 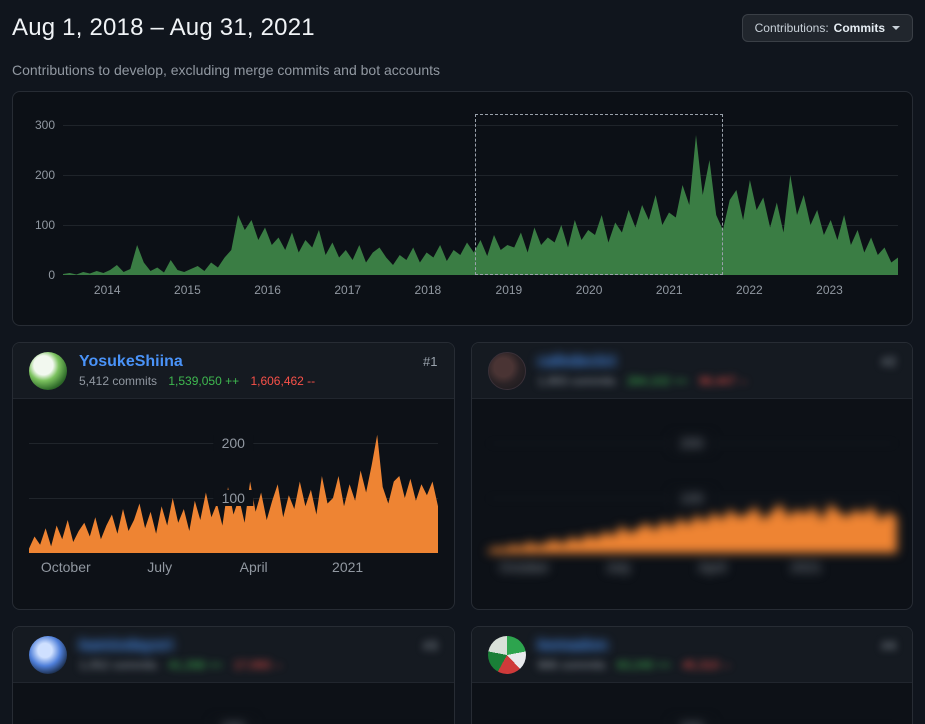 What do you see at coordinates (829, 290) in the screenshot?
I see `x-axis-tick-label: 2023` at bounding box center [829, 290].